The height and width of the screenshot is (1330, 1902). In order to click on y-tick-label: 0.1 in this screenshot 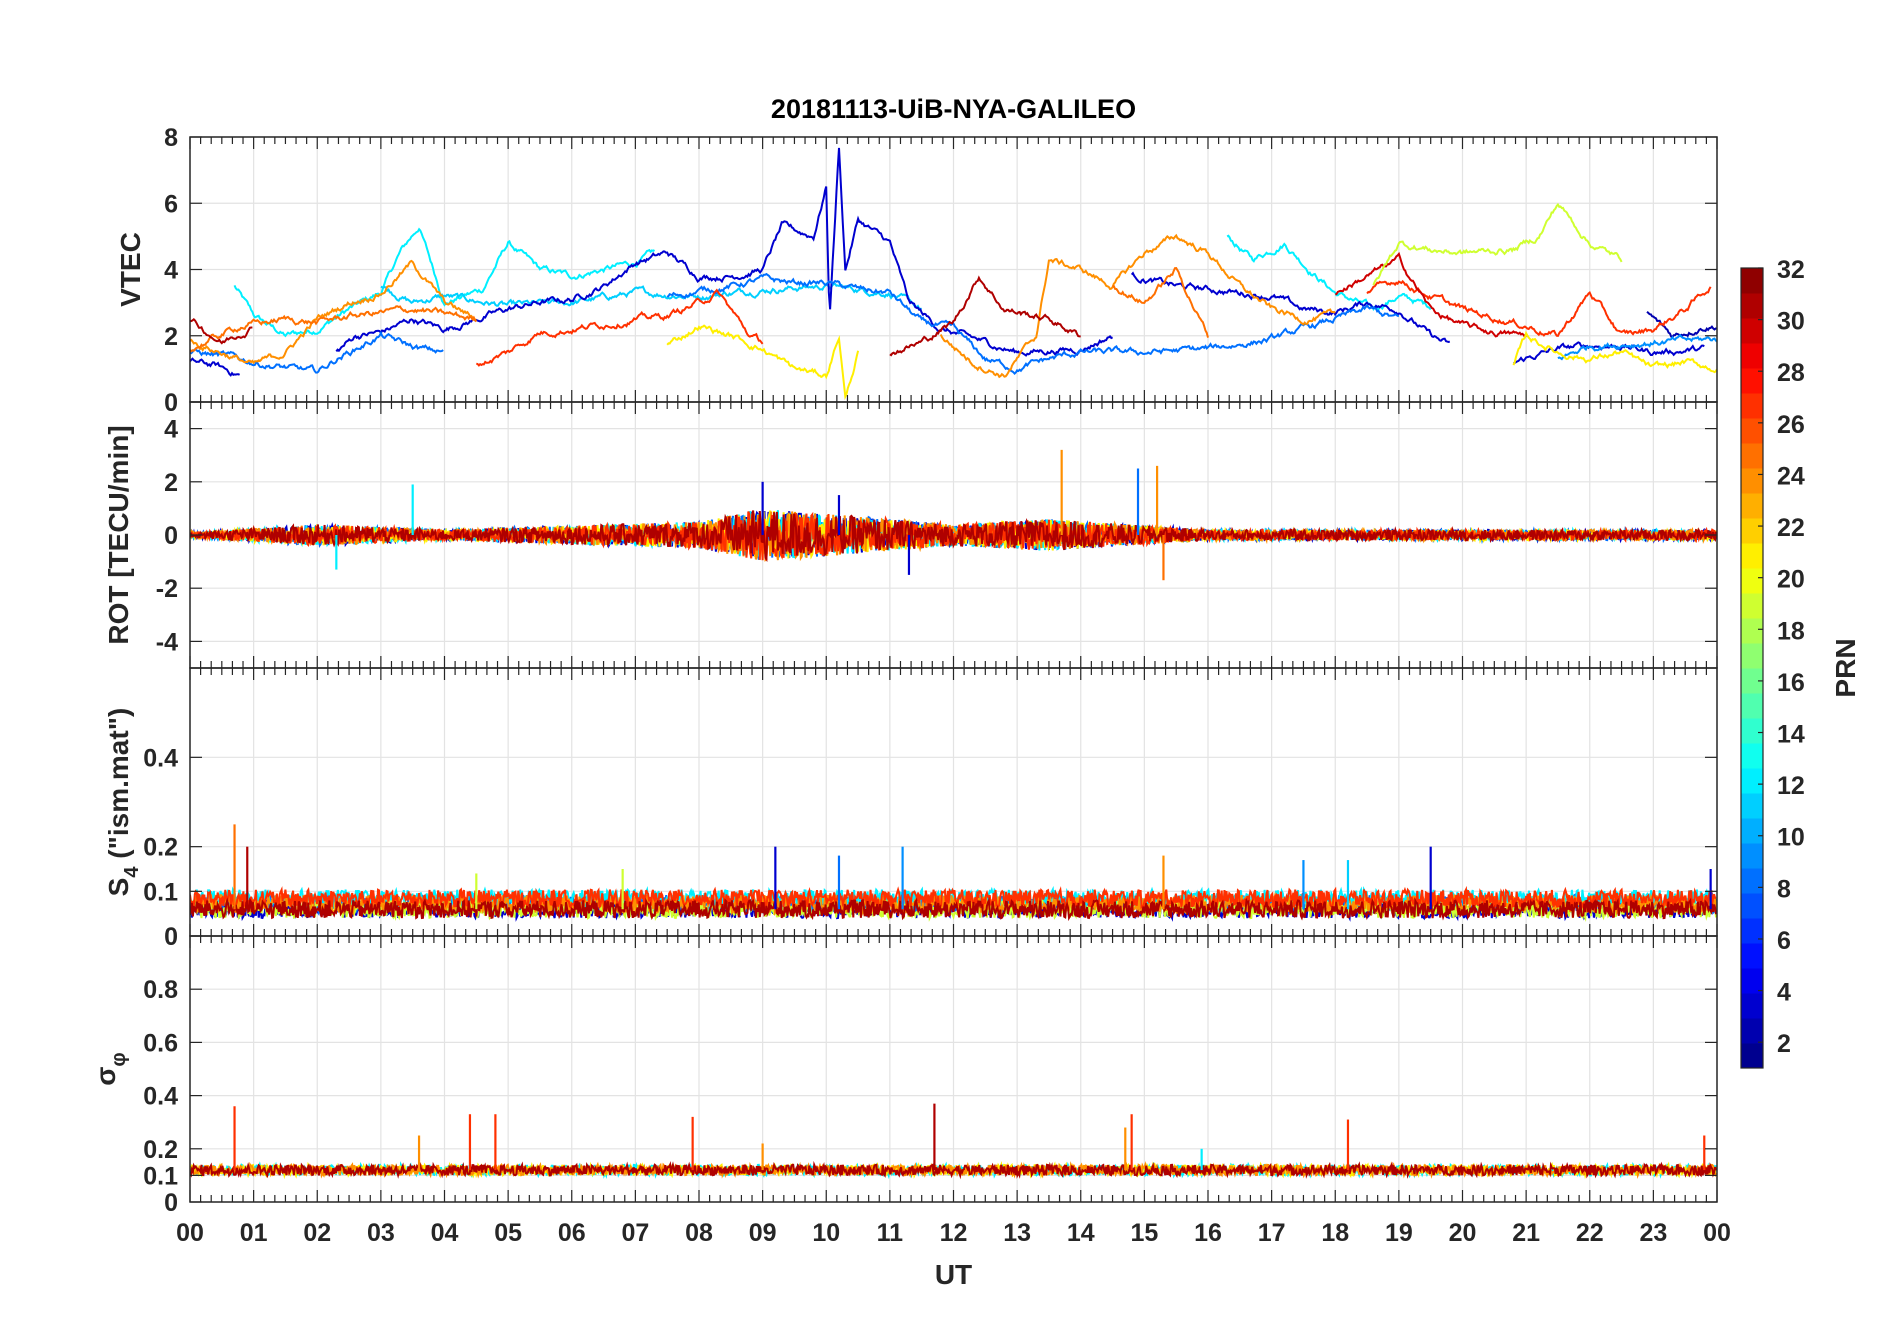, I will do `click(160, 892)`.